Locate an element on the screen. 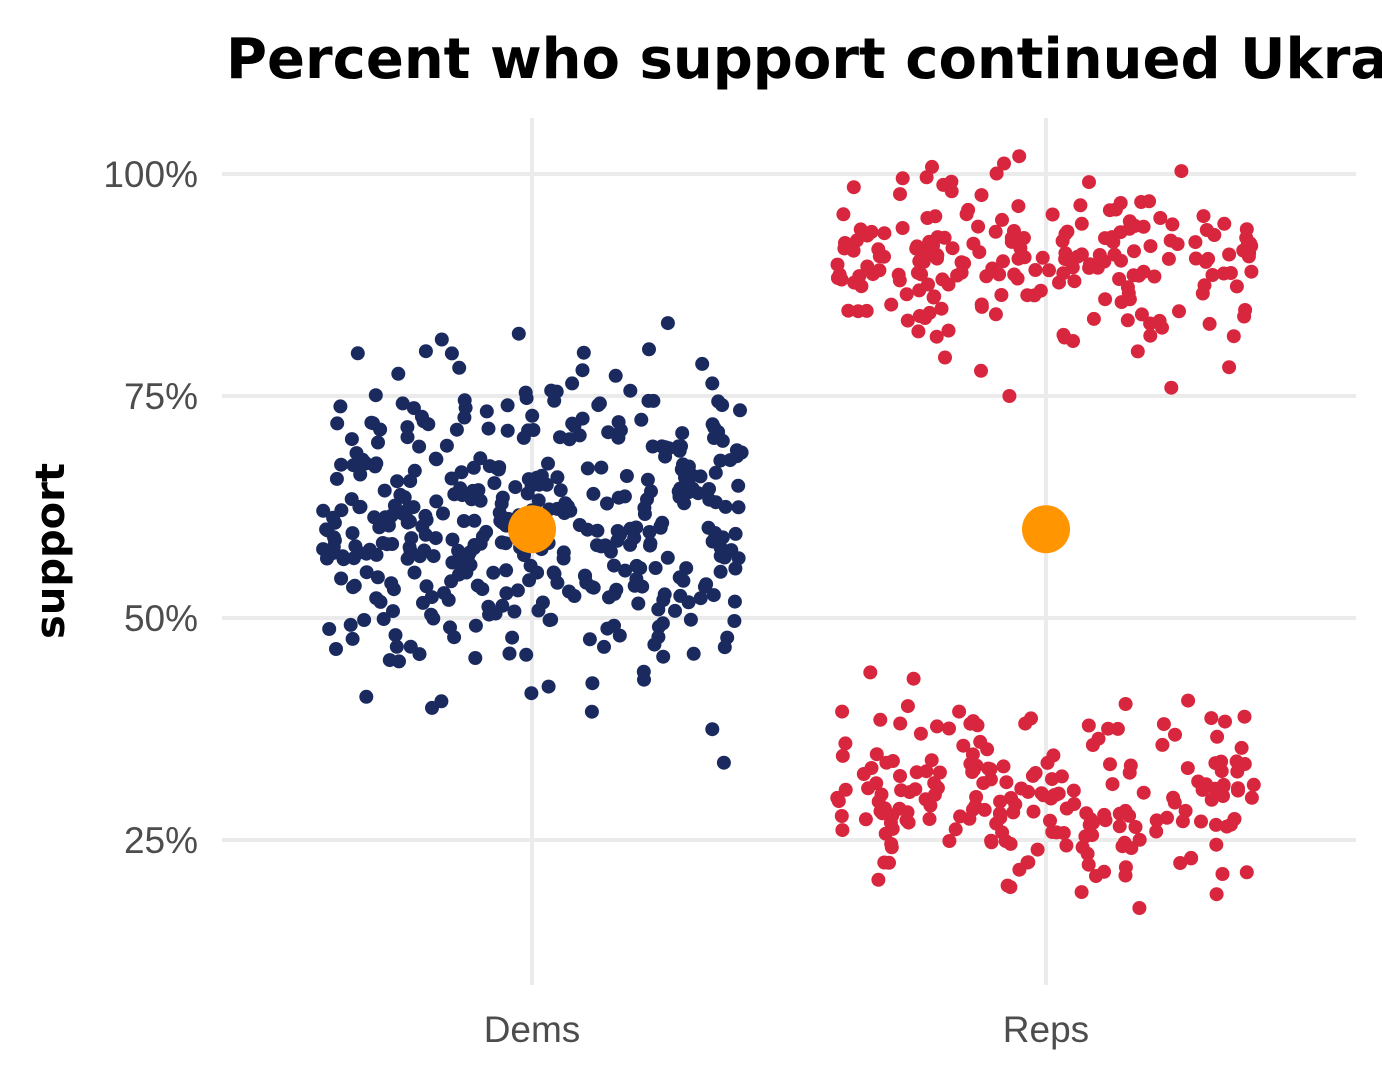 The width and height of the screenshot is (1382, 1080). mean-markers is located at coordinates (789, 529).